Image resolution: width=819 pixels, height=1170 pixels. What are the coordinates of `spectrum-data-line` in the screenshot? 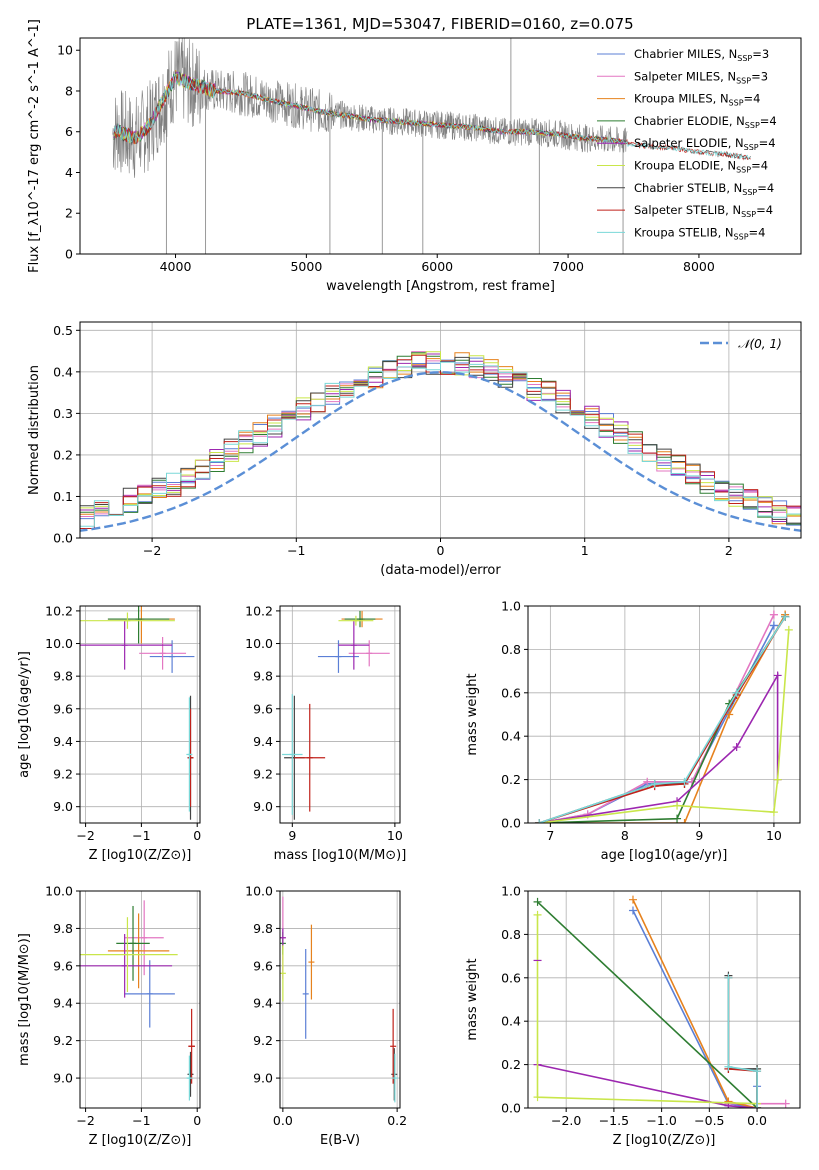 It's located at (370, 108).